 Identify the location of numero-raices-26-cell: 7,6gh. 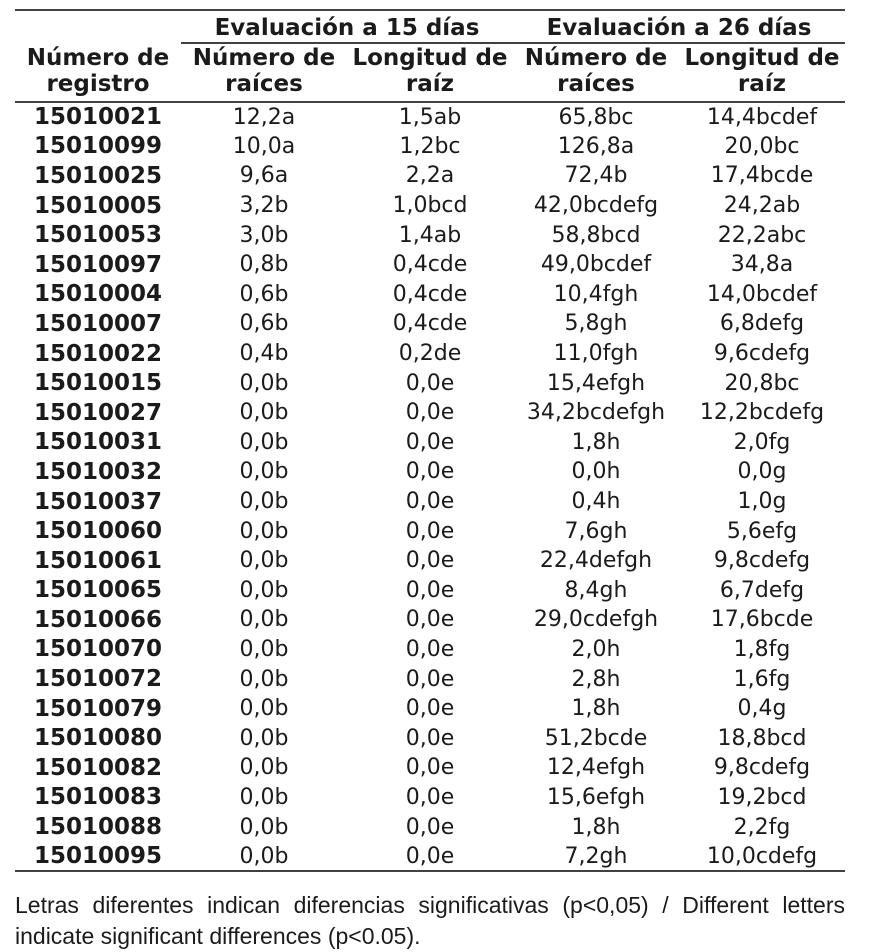
(596, 531).